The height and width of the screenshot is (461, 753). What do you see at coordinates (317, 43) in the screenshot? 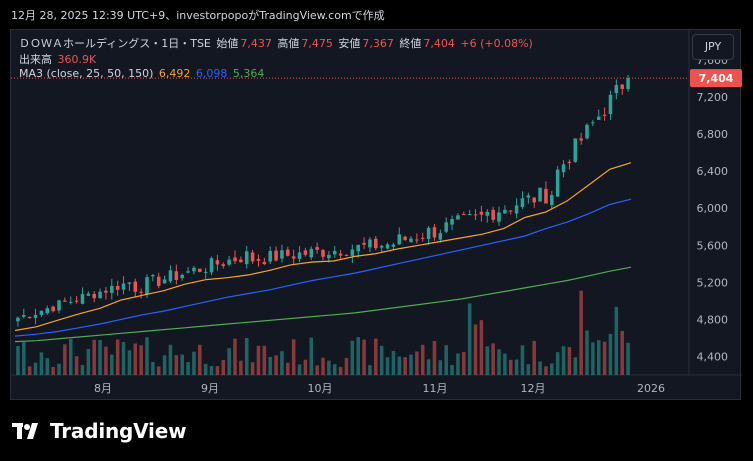
I see `high-value: 7,475` at bounding box center [317, 43].